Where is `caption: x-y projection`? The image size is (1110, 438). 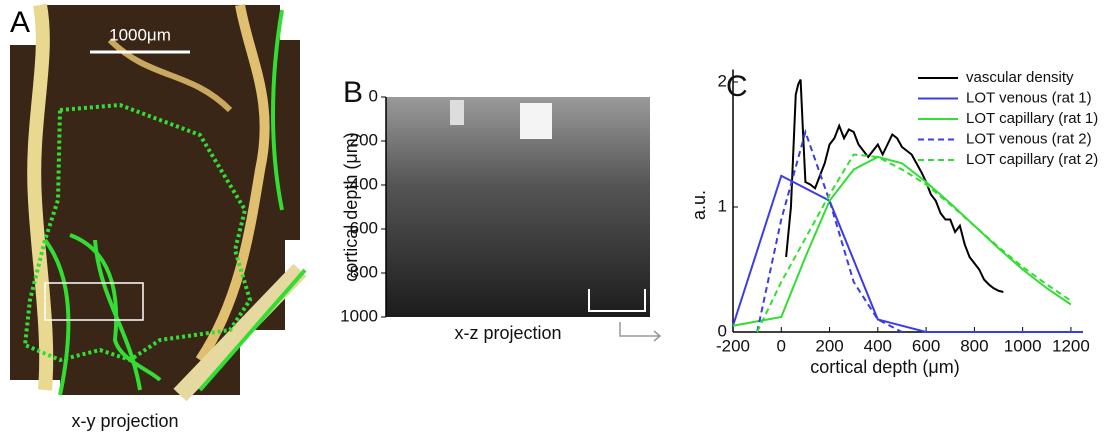 caption: x-y projection is located at coordinates (124, 421).